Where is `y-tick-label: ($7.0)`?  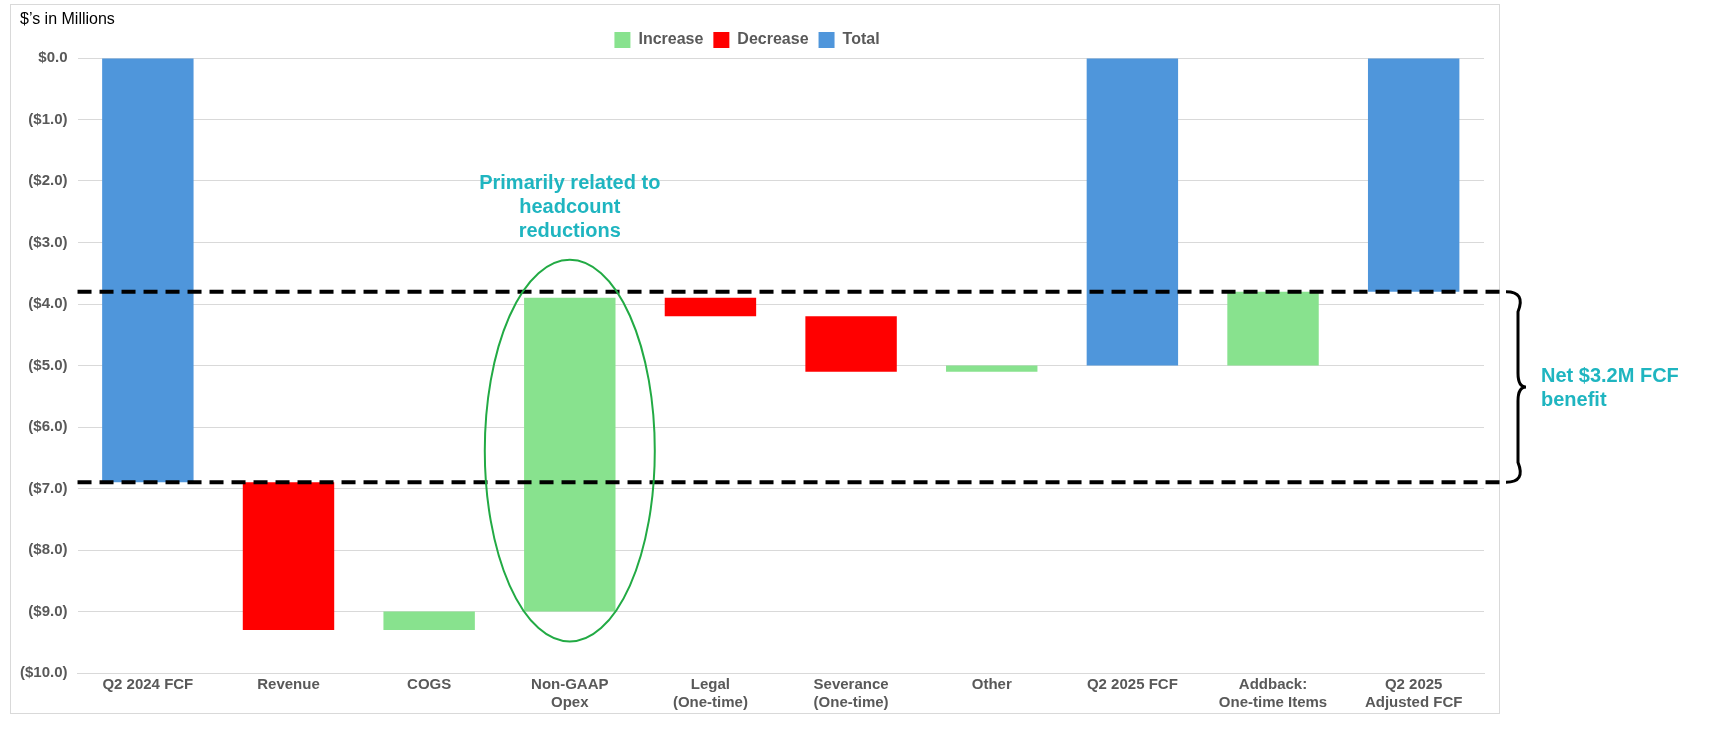 y-tick-label: ($7.0) is located at coordinates (48, 487).